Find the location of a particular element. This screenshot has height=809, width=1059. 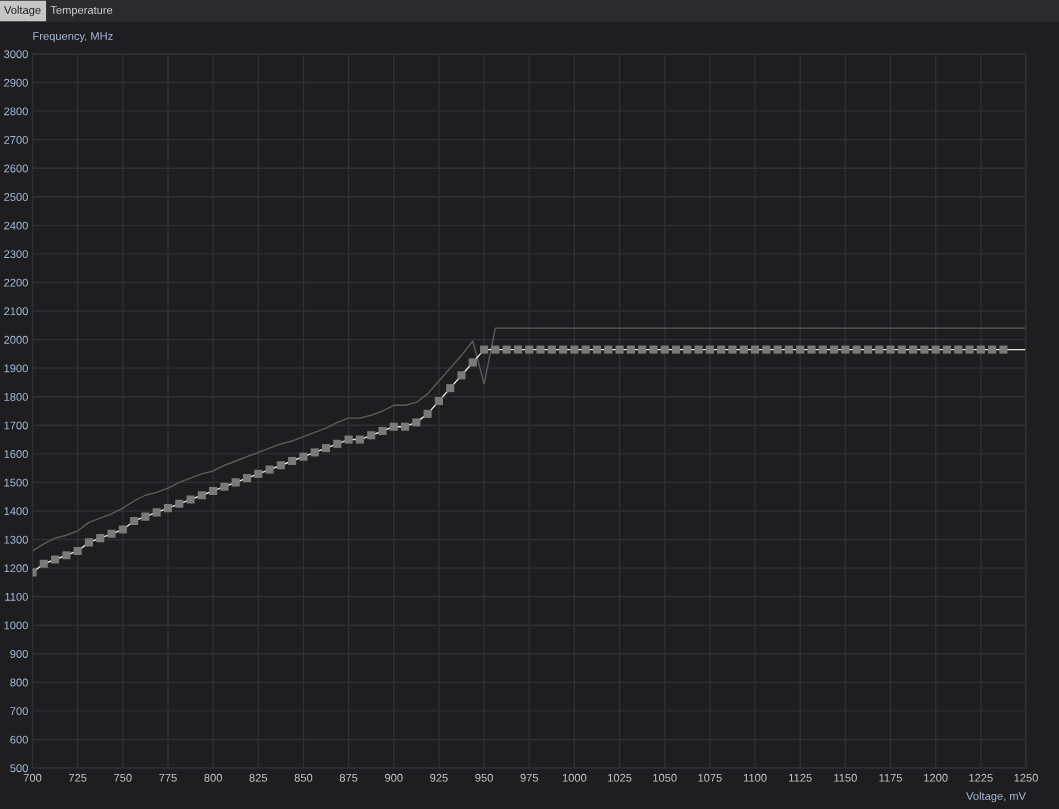

x-tick-label: 1175 is located at coordinates (891, 777).